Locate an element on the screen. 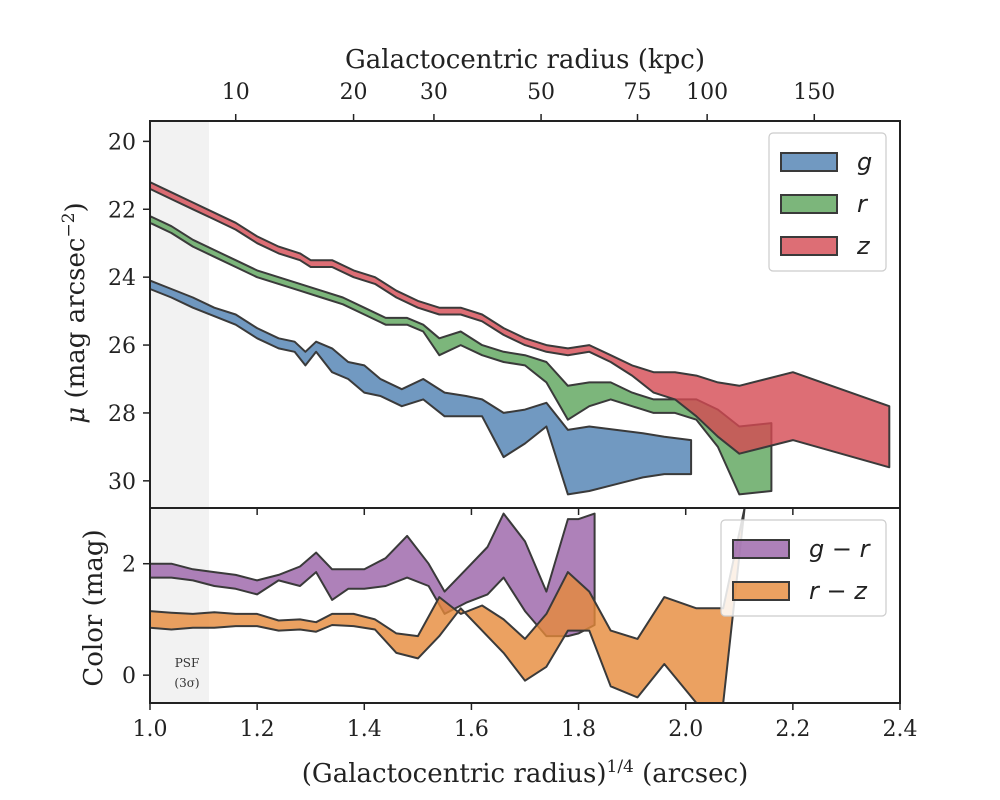 This screenshot has width=1000, height=800. color-axis-title: Color (mag) is located at coordinates (94, 607).